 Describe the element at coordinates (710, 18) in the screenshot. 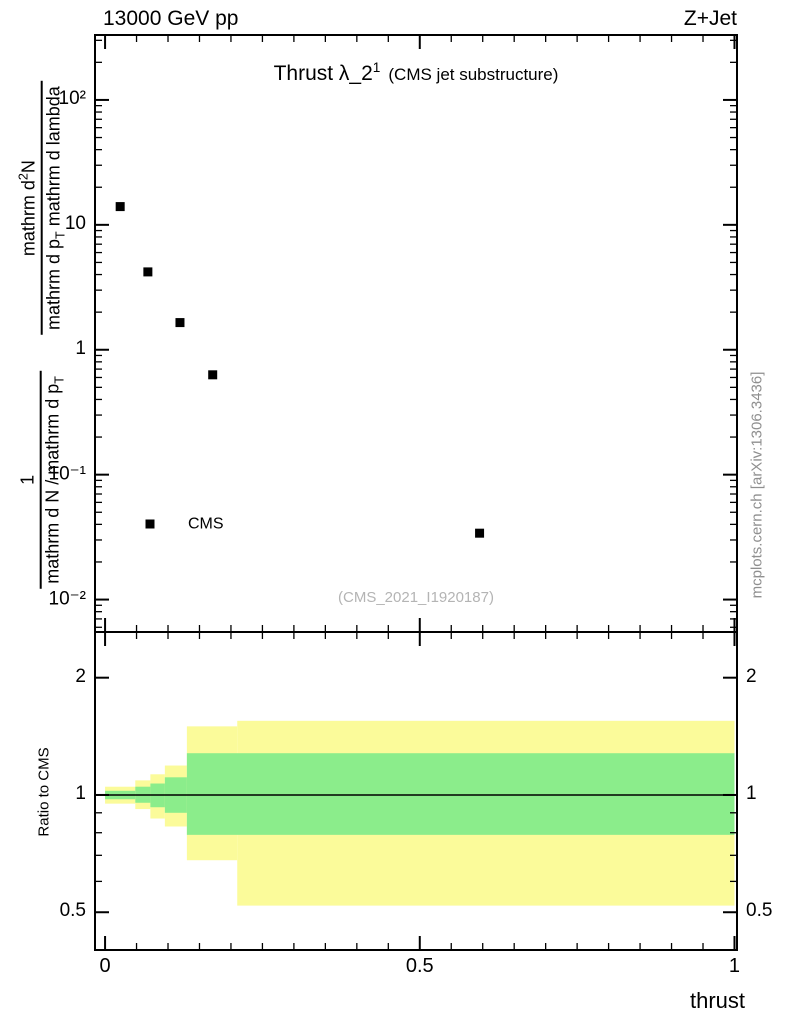

I see `process-title: Z+Jet` at that location.